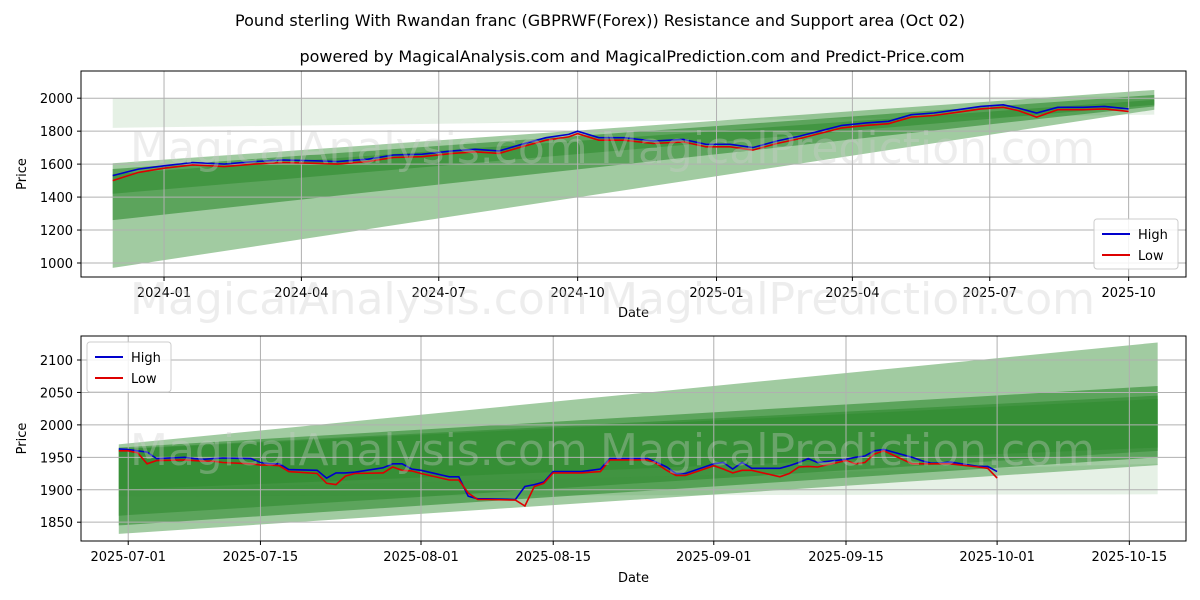  I want to click on watermark-4: MagicalPrediction.com, so click(847, 299).